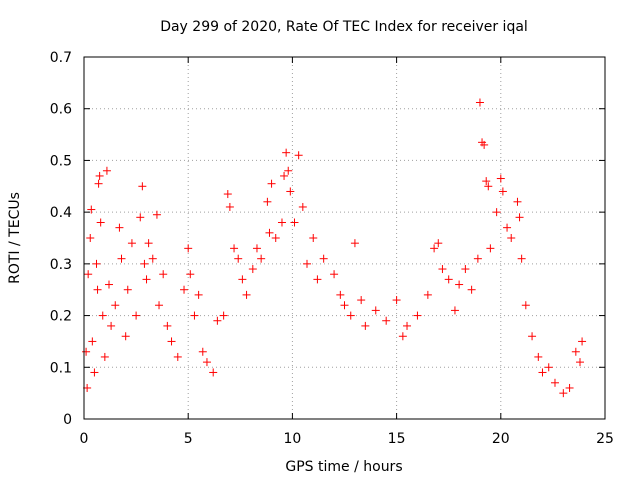  I want to click on y-tick-label: 0.6, so click(61, 110).